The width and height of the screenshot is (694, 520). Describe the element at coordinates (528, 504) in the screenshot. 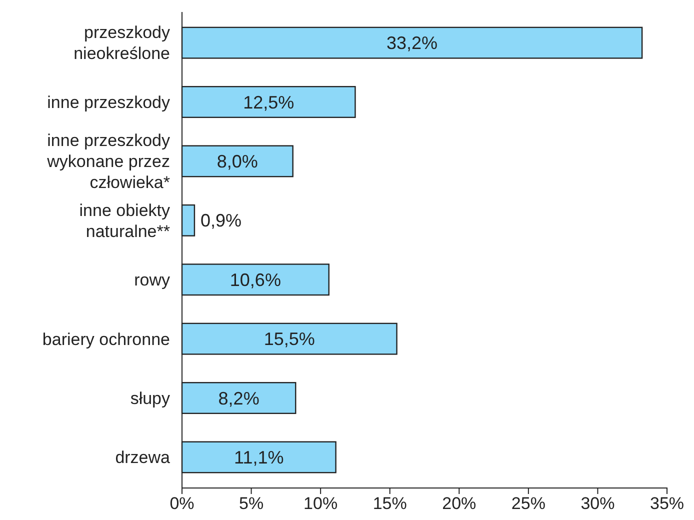

I see `x-tick-label: 25%` at that location.